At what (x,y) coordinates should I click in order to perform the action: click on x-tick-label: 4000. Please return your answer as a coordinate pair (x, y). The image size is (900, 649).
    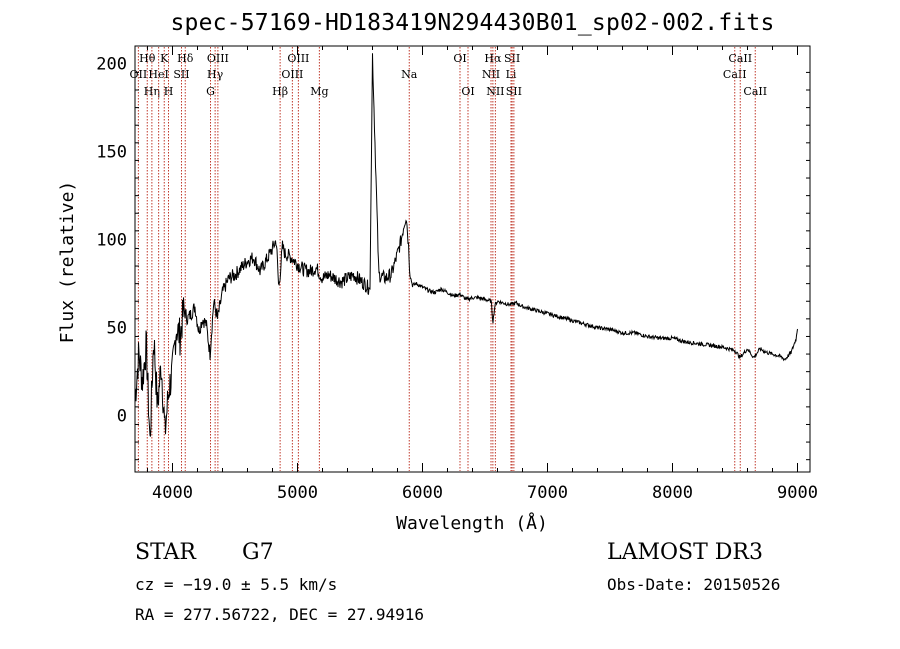
    Looking at the image, I should click on (172, 493).